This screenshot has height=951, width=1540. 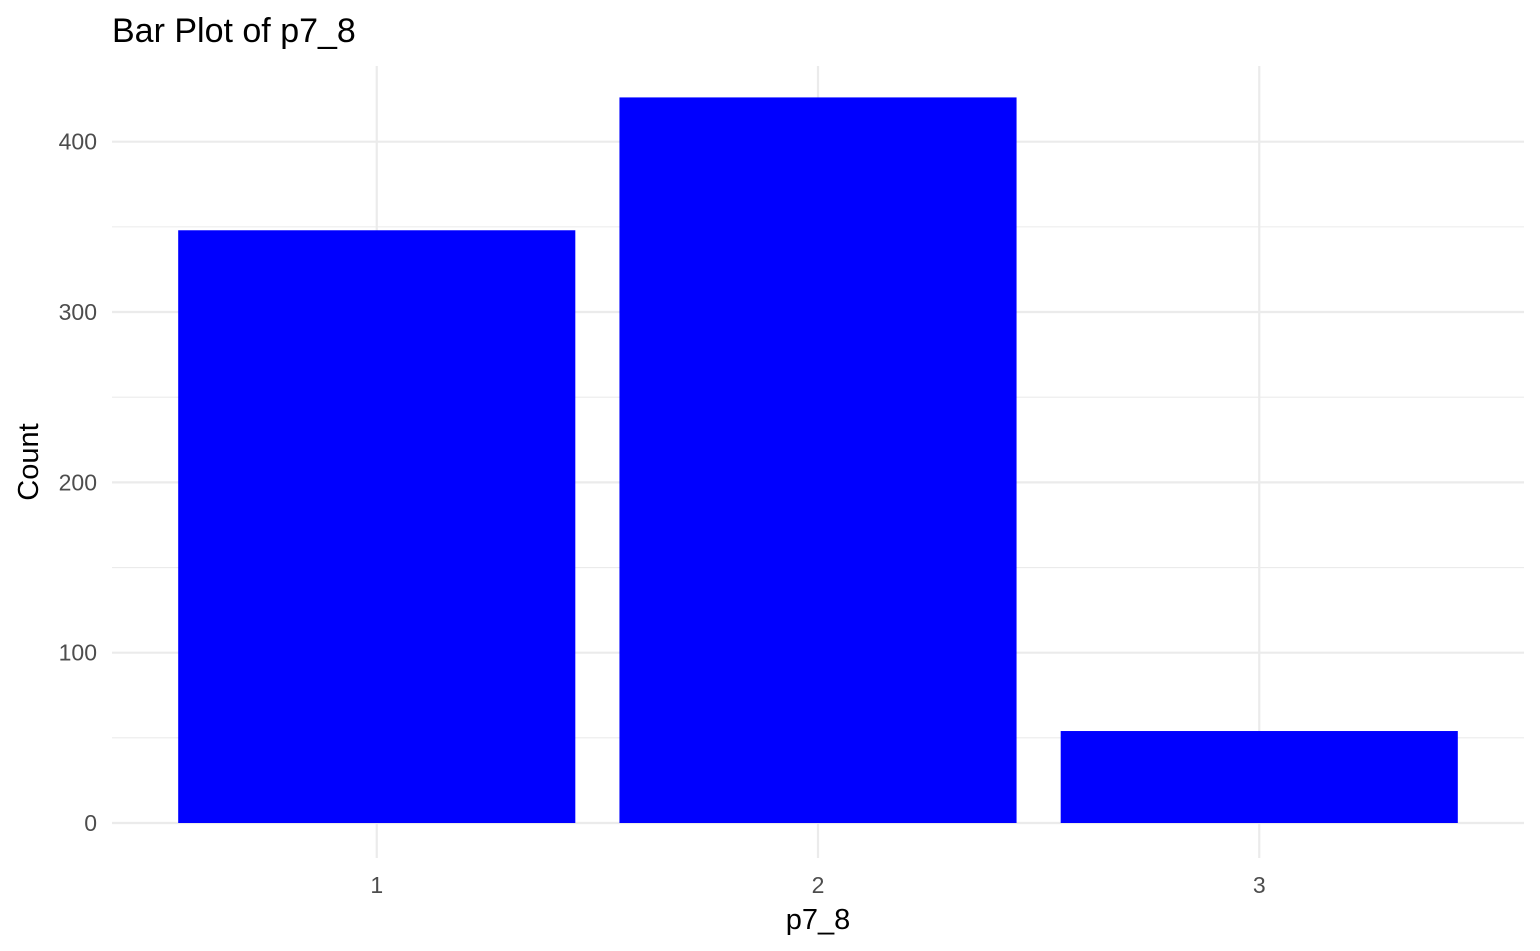 What do you see at coordinates (78, 142) in the screenshot?
I see `y-tick-label: 400` at bounding box center [78, 142].